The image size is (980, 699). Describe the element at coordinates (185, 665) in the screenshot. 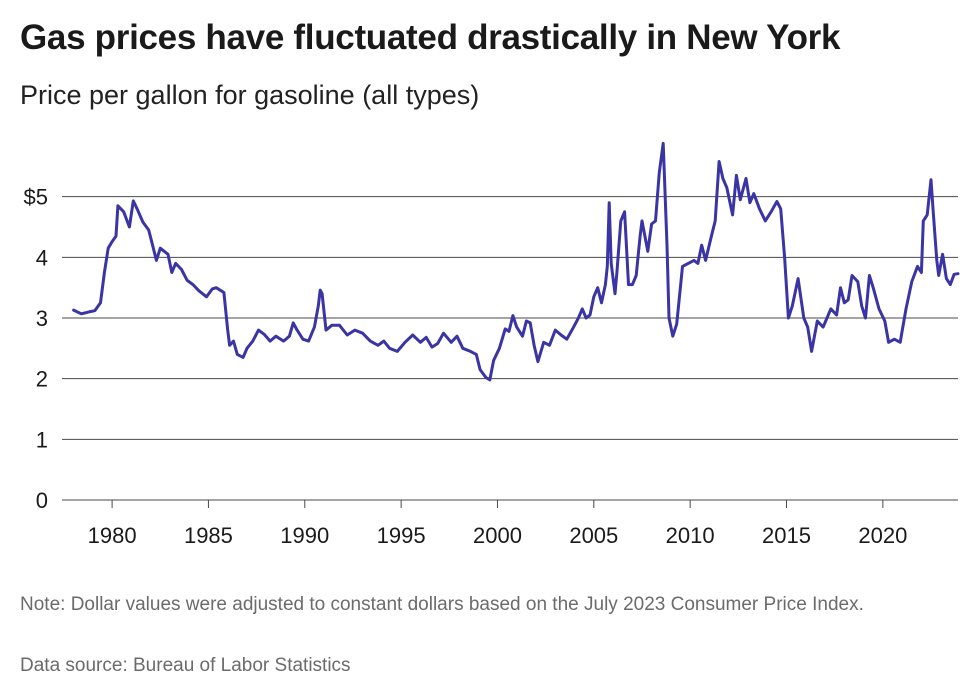

I see `data-source: Data source: Bureau of Labor Statistics` at that location.